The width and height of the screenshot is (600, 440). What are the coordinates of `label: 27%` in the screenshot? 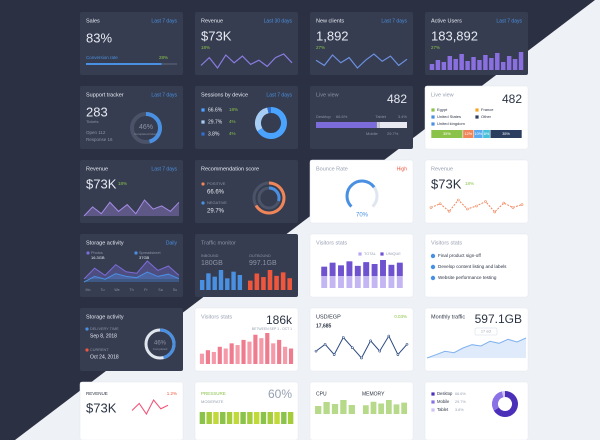 It's located at (435, 47).